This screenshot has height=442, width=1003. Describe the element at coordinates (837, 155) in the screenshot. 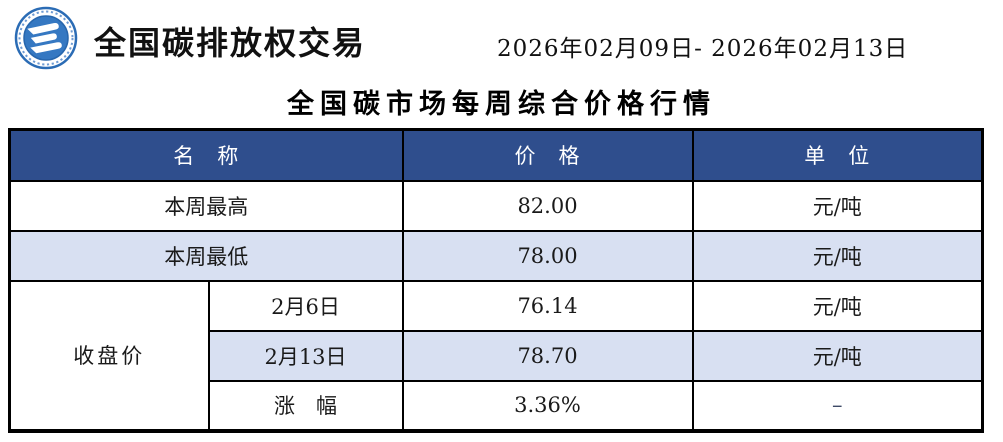

I see `col-header-unit: 单 位` at that location.